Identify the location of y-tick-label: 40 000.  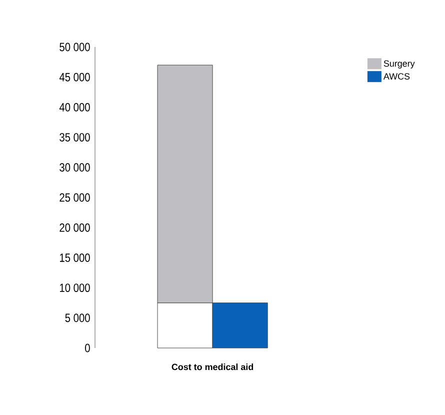
(74, 107).